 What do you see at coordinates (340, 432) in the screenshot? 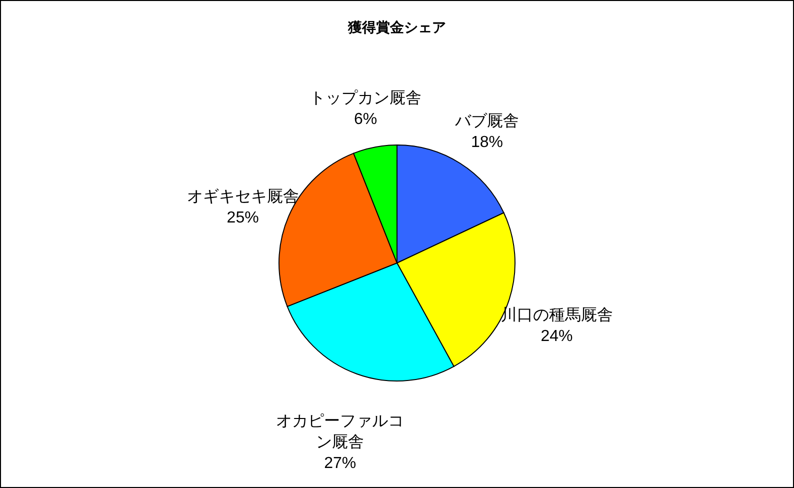
I see `slice-label: オカピーファルコン厩舎` at bounding box center [340, 432].